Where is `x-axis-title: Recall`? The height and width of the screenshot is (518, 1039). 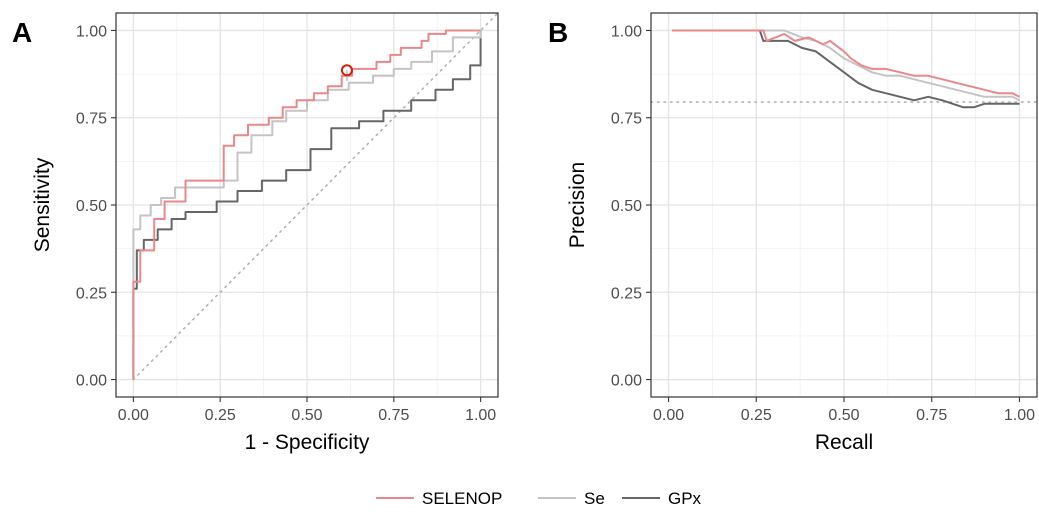
x-axis-title: Recall is located at coordinates (844, 442).